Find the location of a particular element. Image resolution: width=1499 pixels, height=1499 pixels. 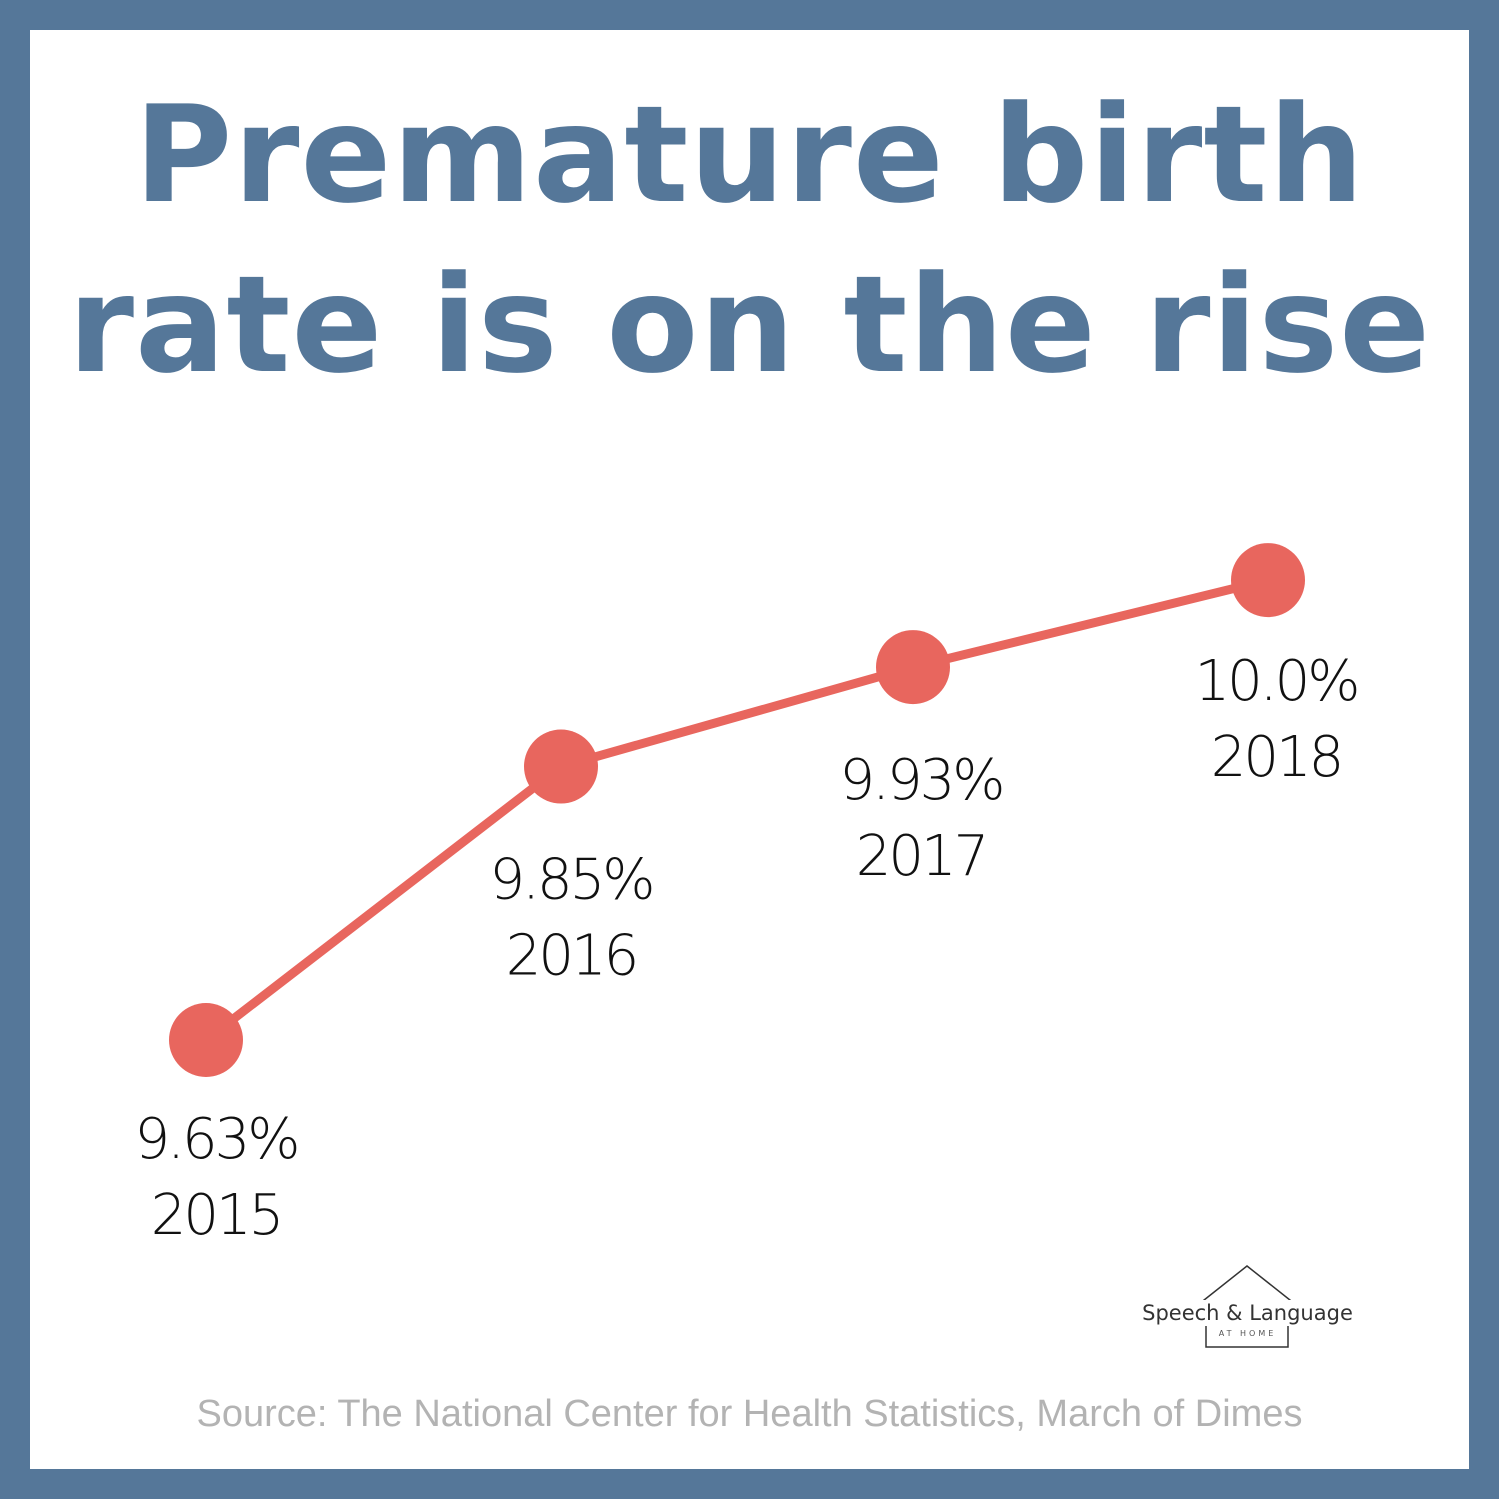

data-point-2016 is located at coordinates (561, 766).